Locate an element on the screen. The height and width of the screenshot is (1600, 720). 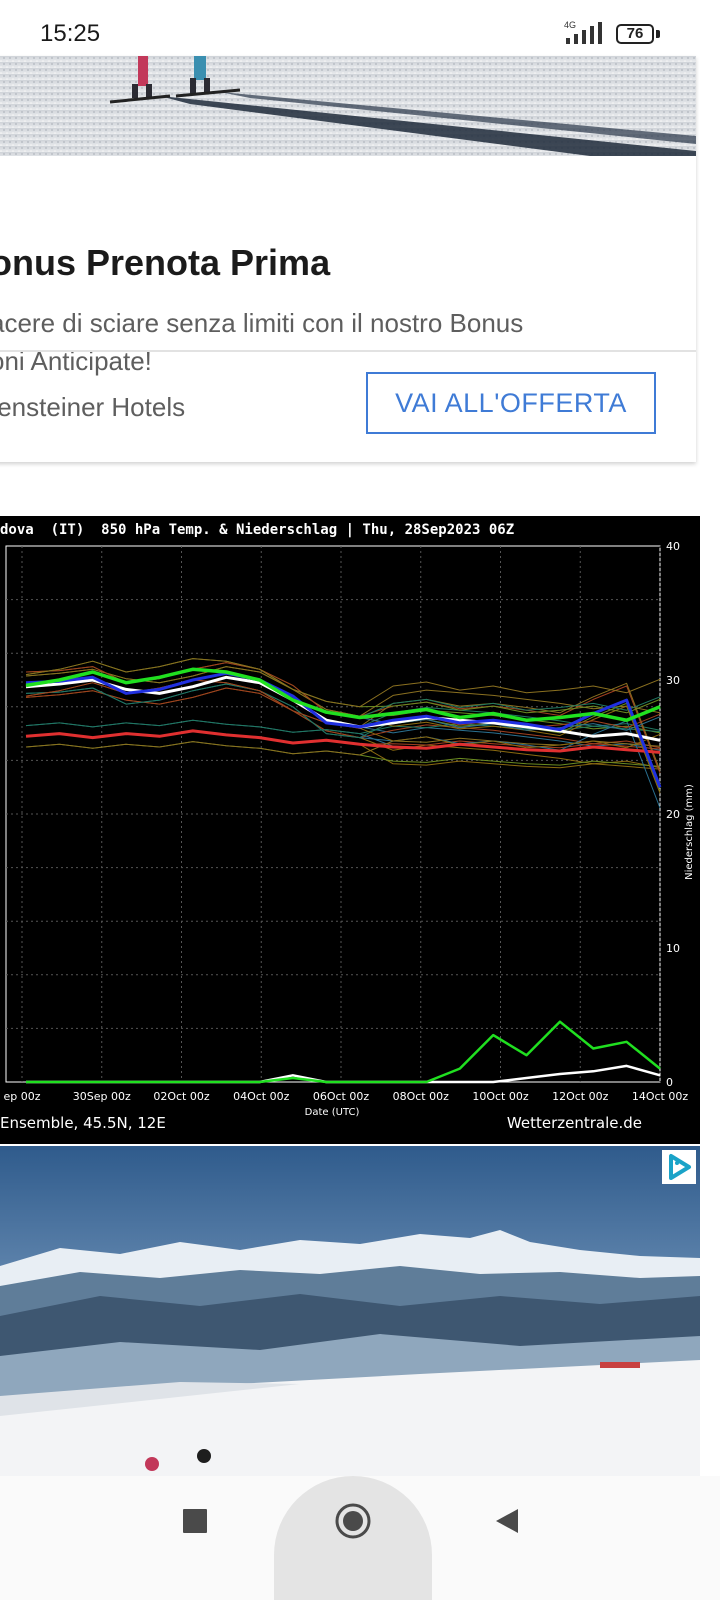
chart-footer-right: Wetterzentrale.de is located at coordinates (574, 1123).